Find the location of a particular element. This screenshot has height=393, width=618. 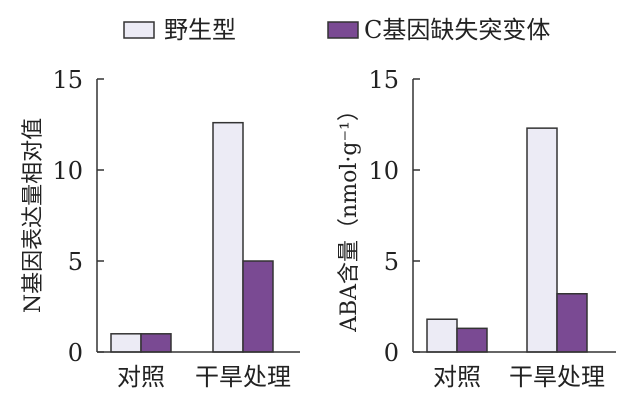

legend-label-wildtype: 野生型 is located at coordinates (200, 30).